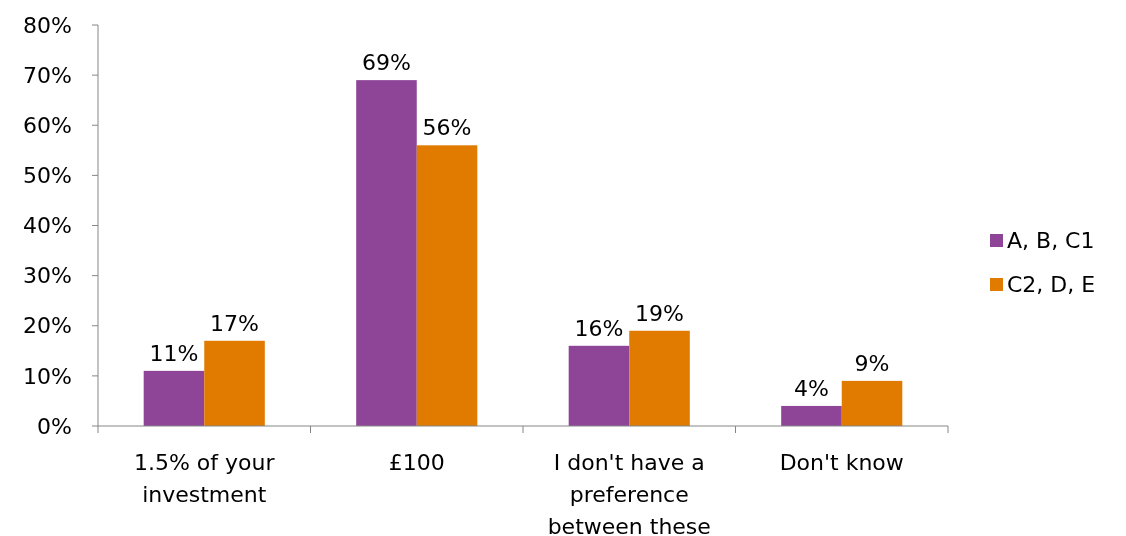 This screenshot has height=536, width=1126. Describe the element at coordinates (1051, 240) in the screenshot. I see `legend-label: A, B, C1` at that location.